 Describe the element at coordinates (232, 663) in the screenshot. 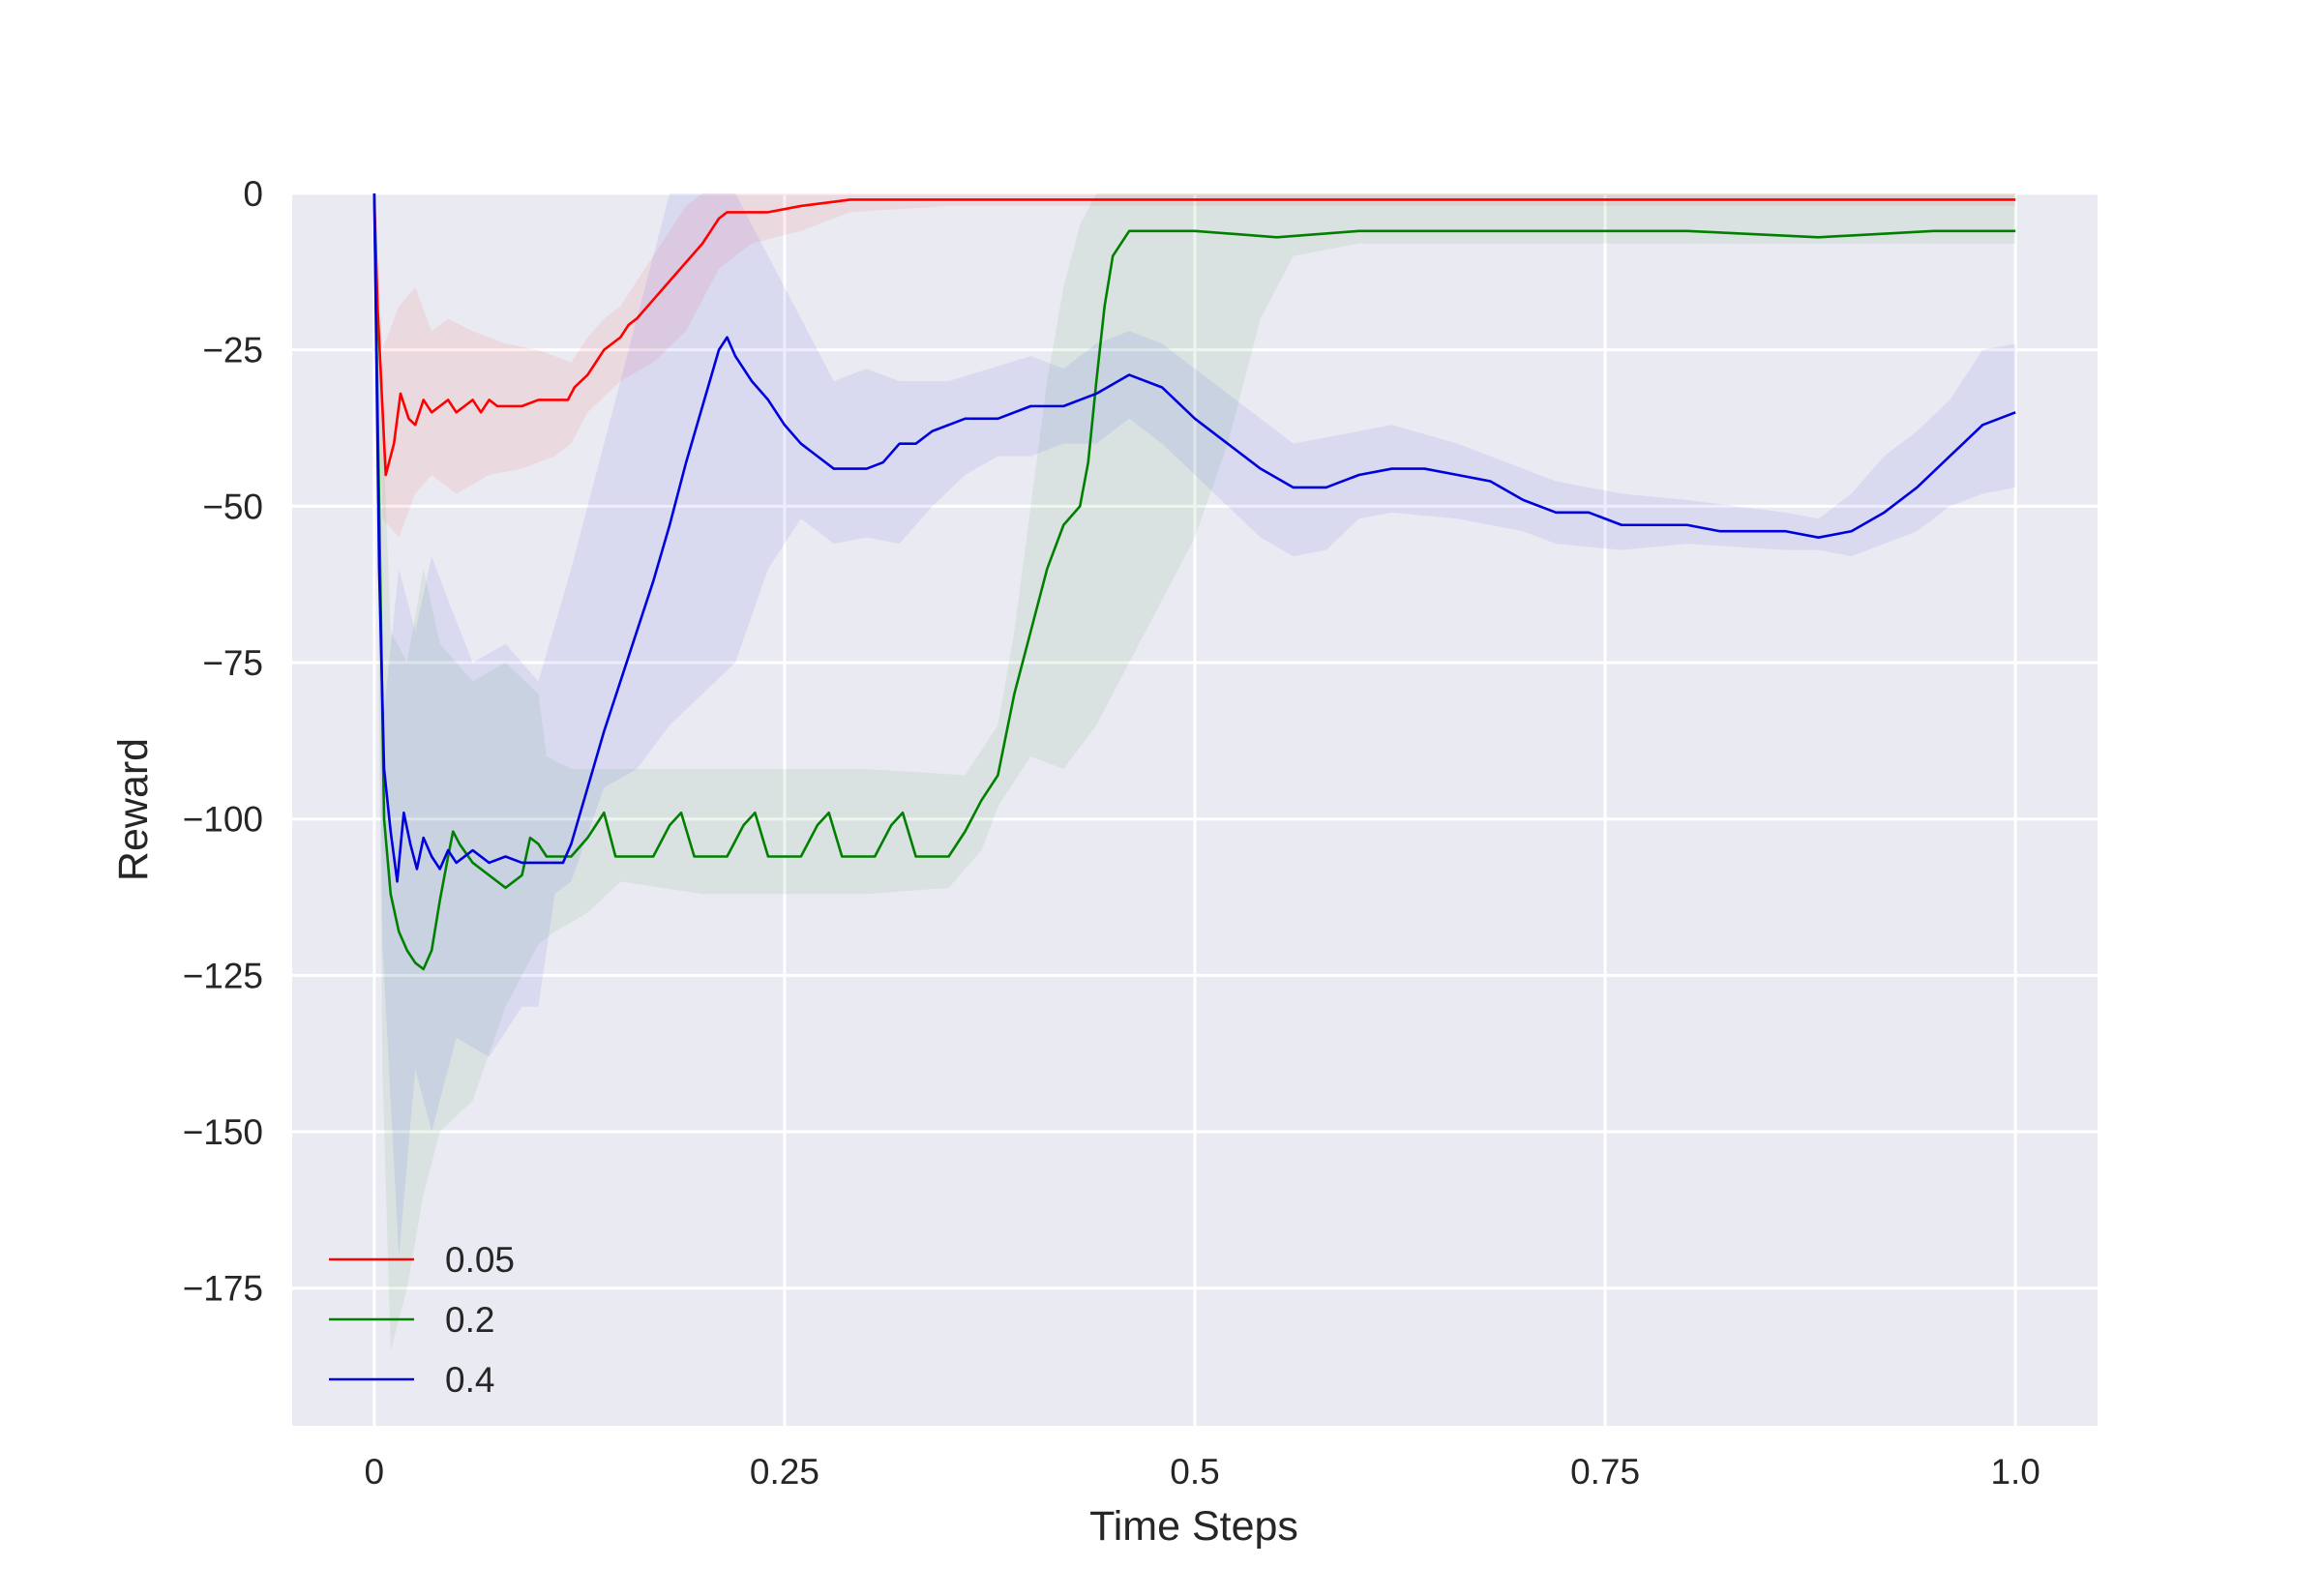

I see `y-tick-label: −75` at that location.